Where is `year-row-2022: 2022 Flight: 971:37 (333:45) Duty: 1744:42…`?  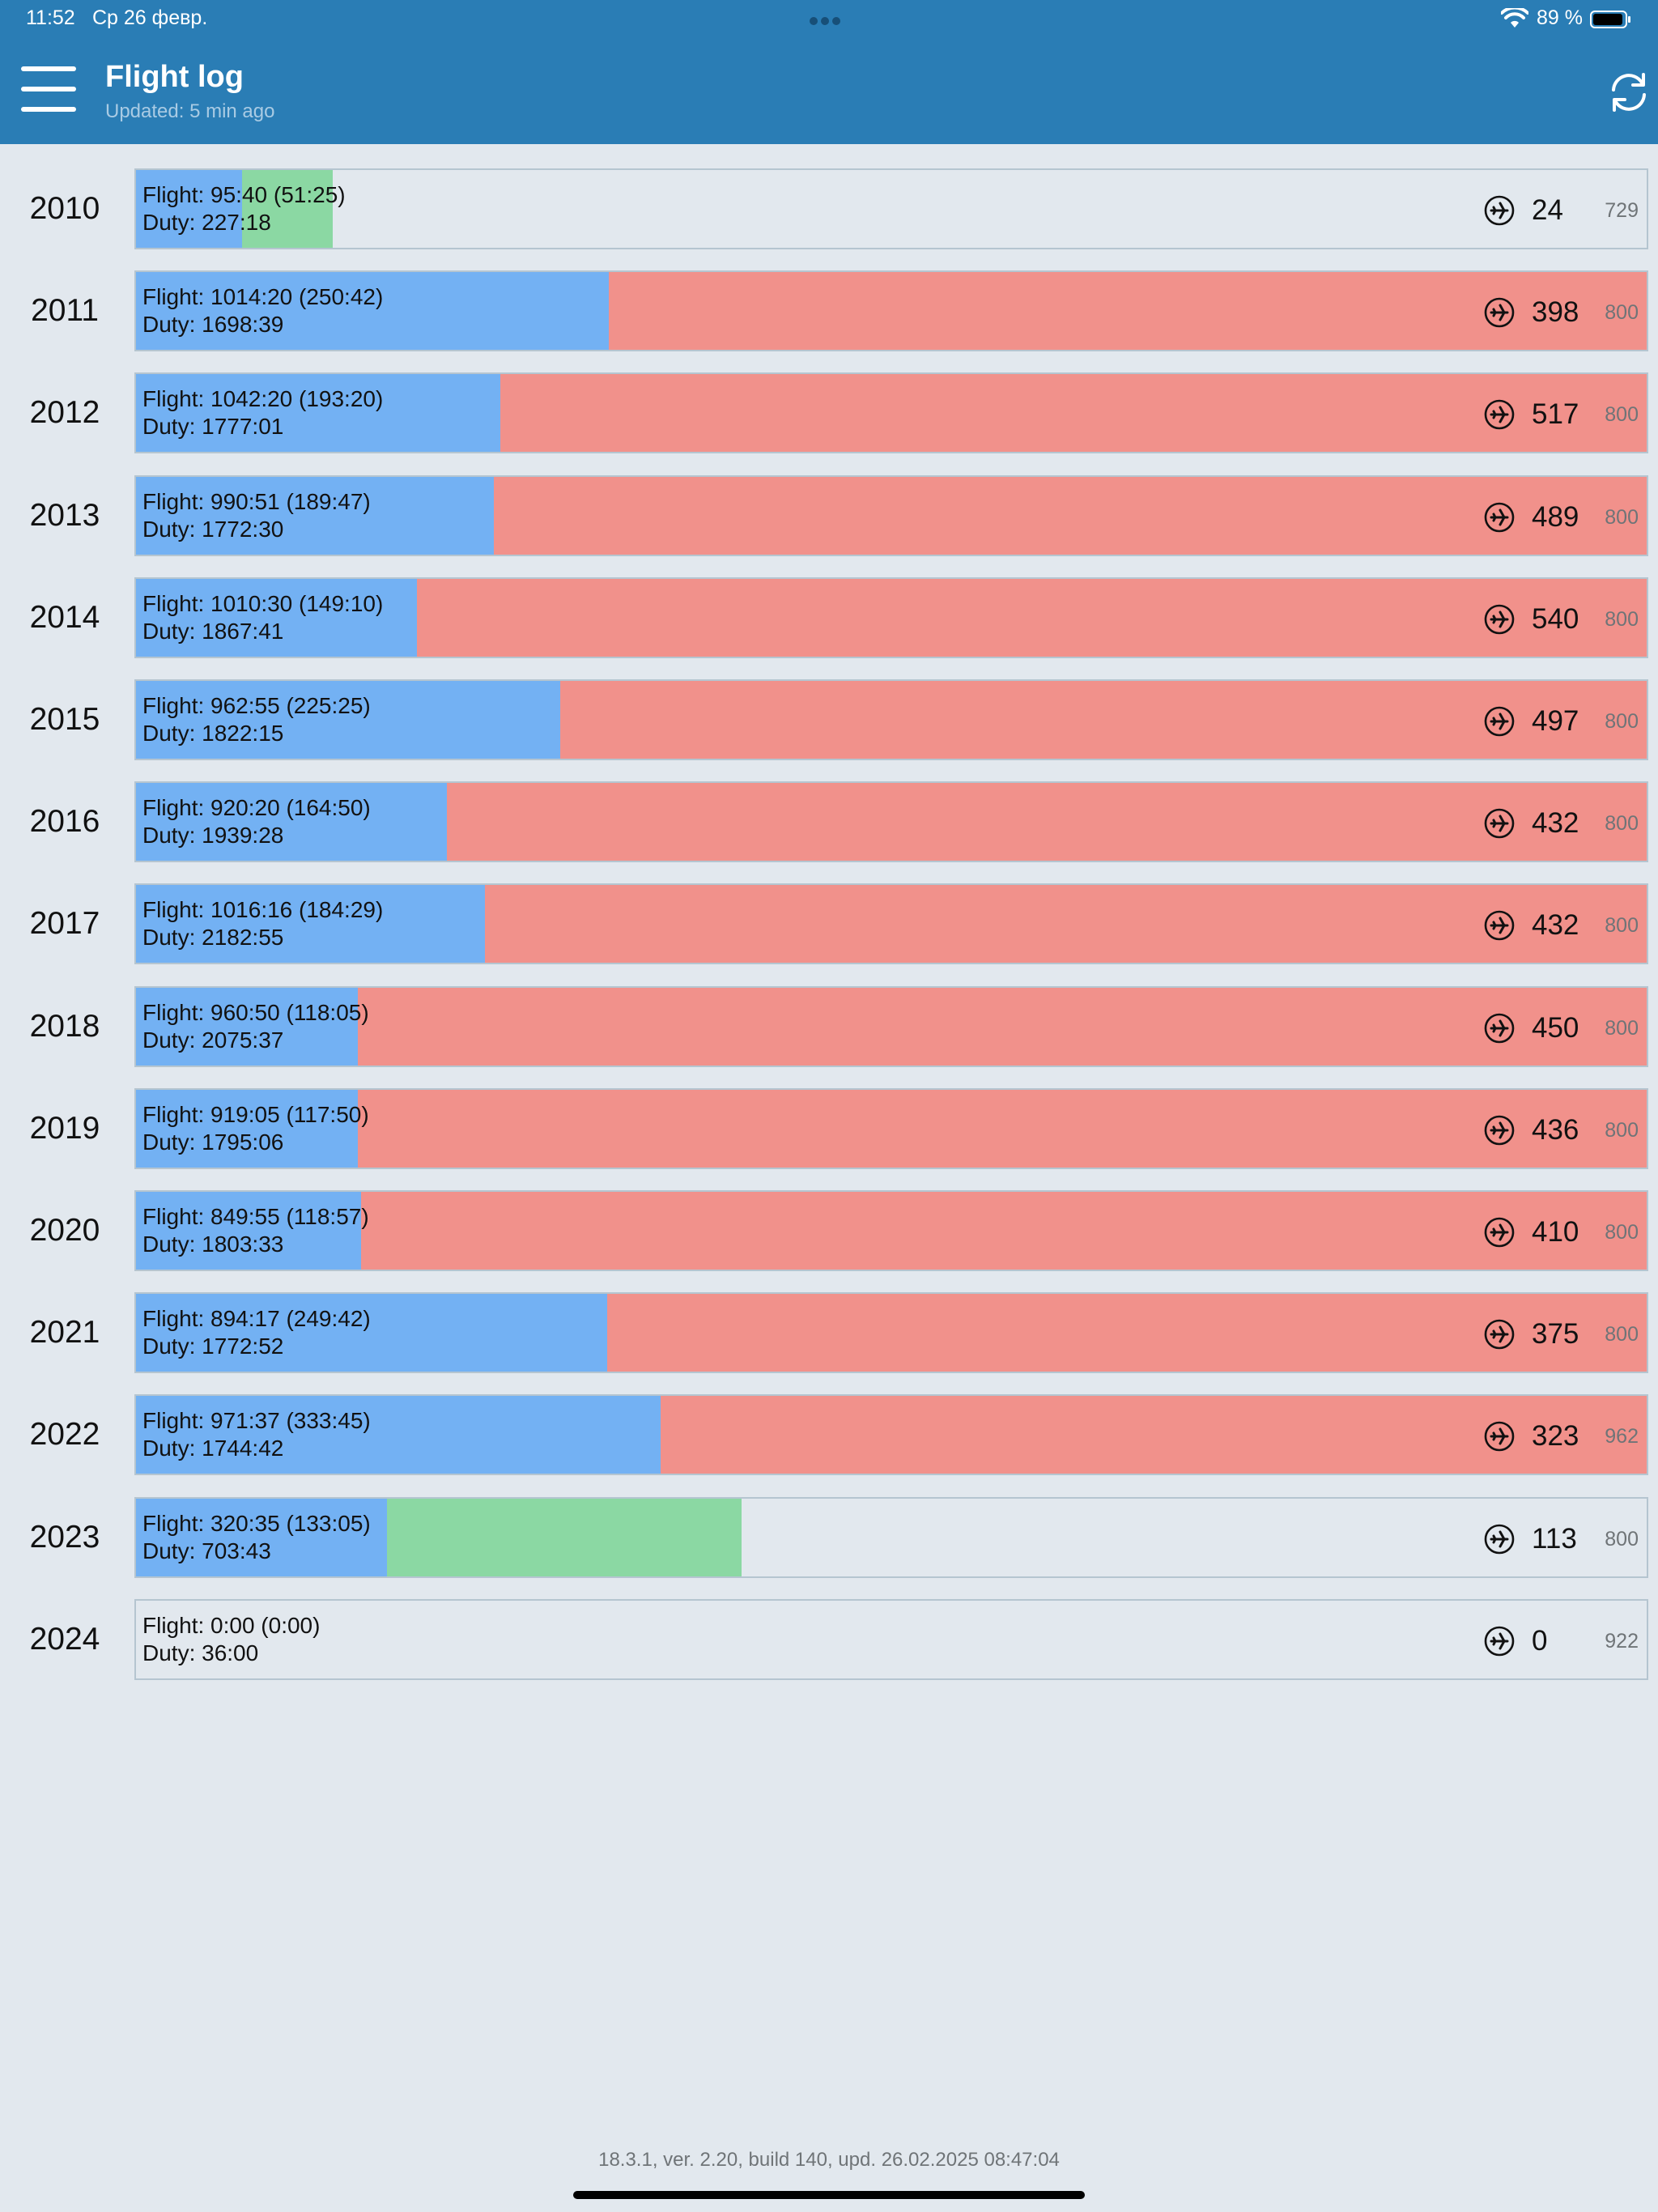 year-row-2022: 2022 Flight: 971:37 (333:45) Duty: 1744:42… is located at coordinates (829, 1435).